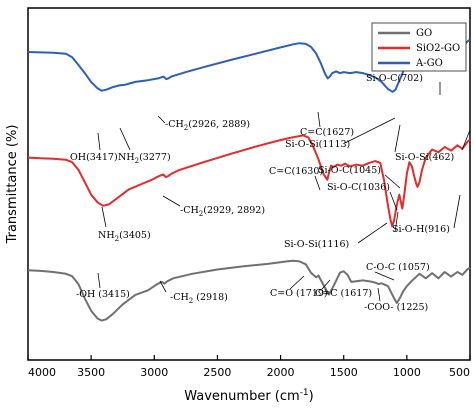  I want to click on annotation-go-cc: C=C (1617), so click(343, 293).